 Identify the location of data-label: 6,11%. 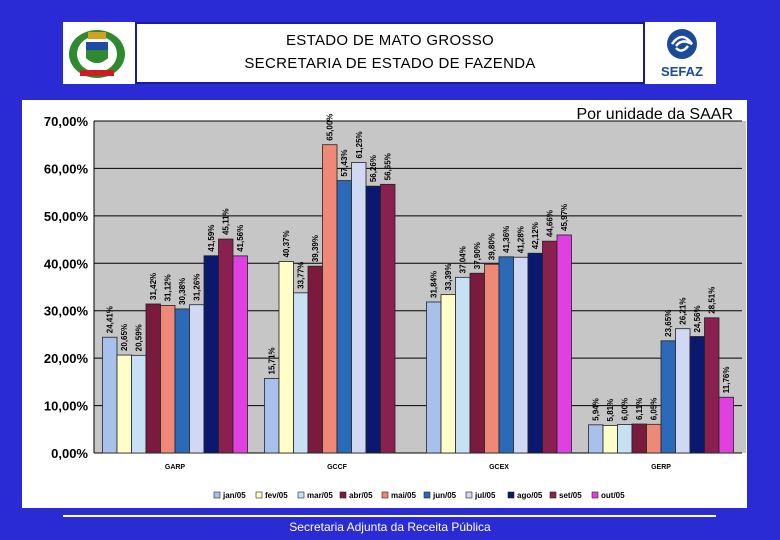
(639, 409).